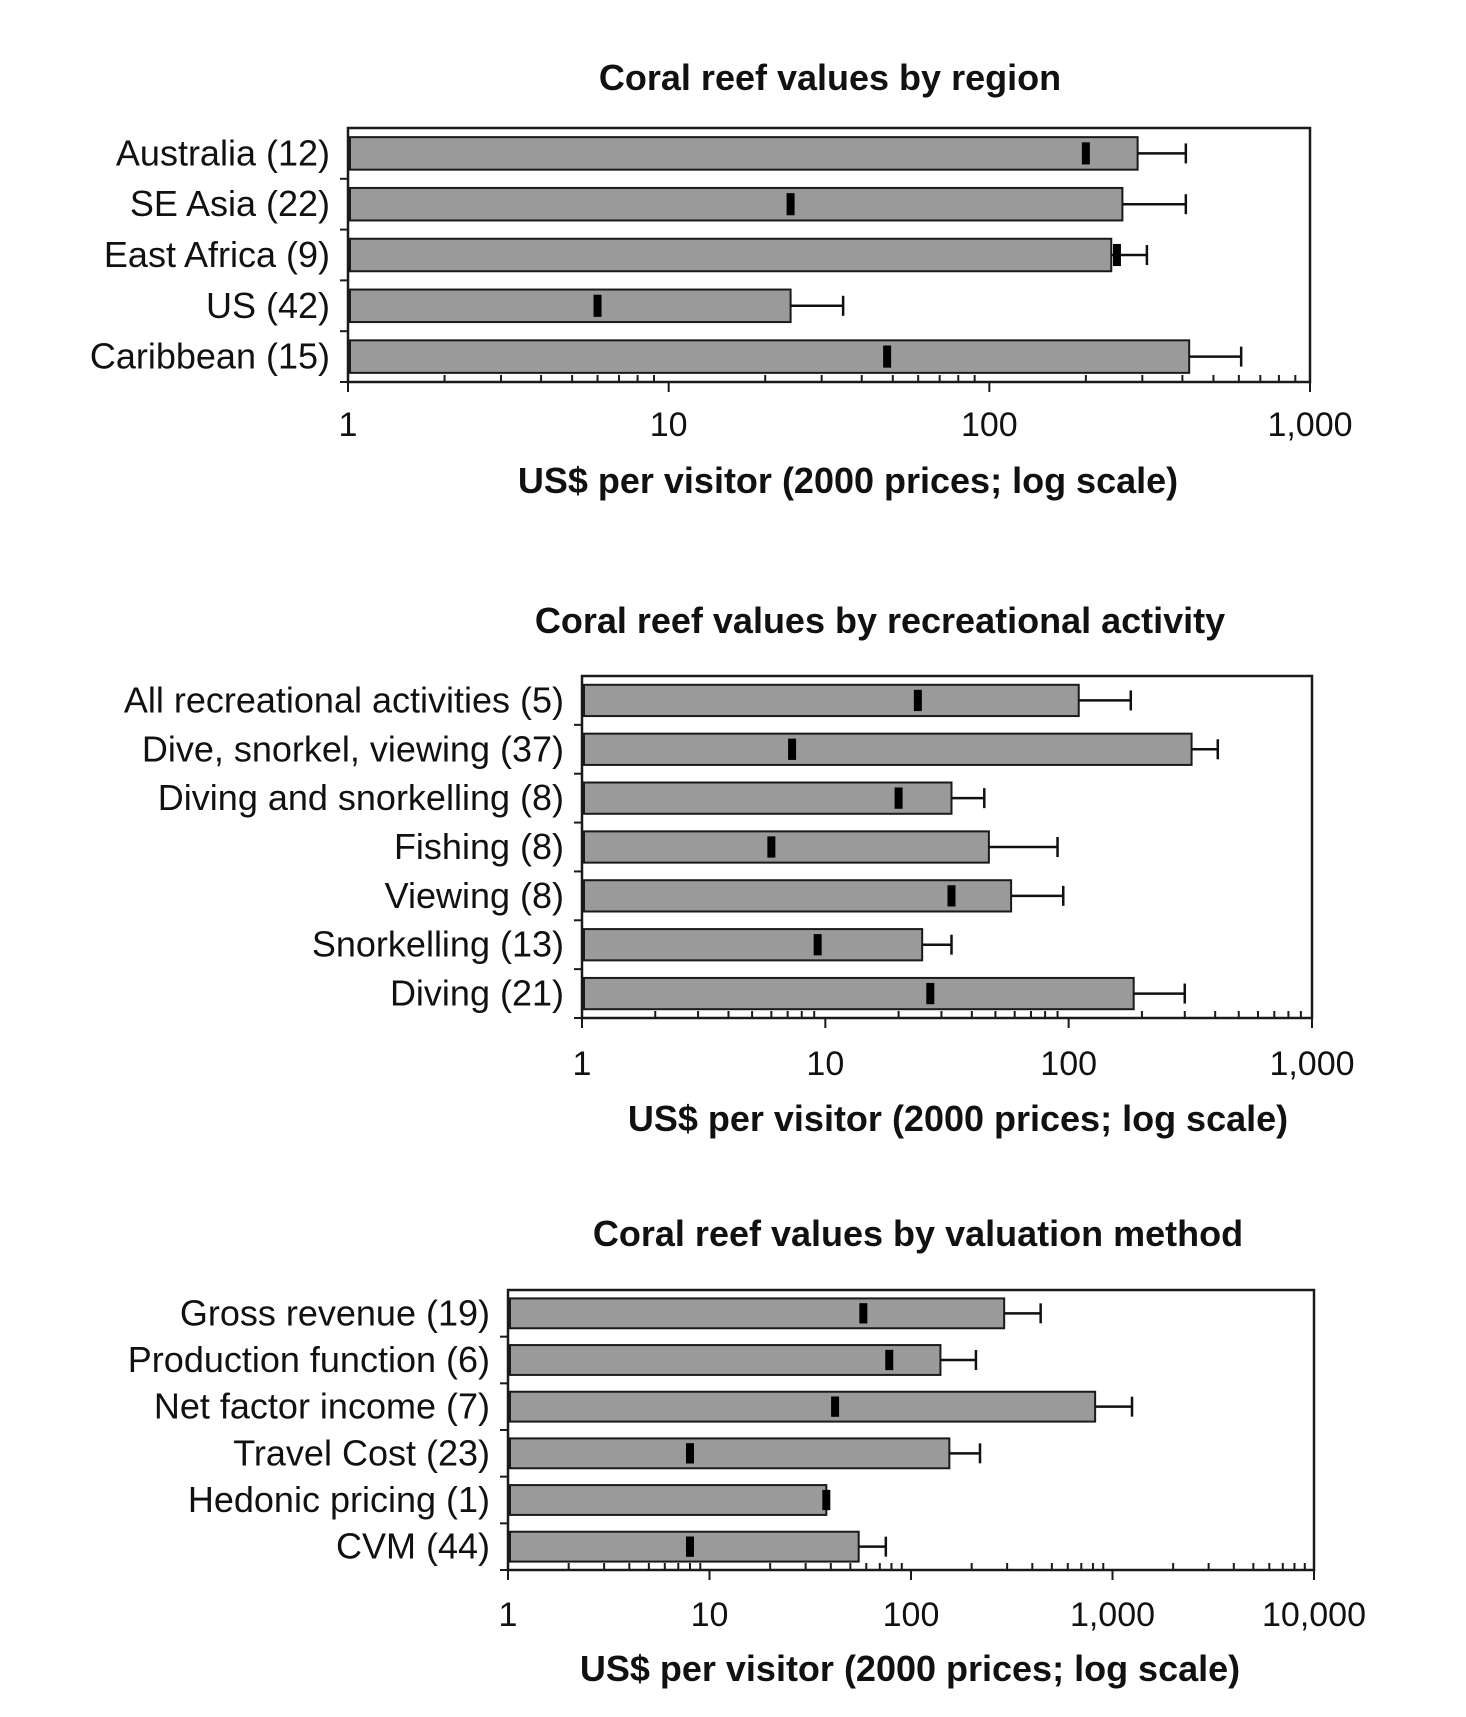 The height and width of the screenshot is (1717, 1466). What do you see at coordinates (361, 1452) in the screenshot?
I see `category-label: Travel Cost (23)` at bounding box center [361, 1452].